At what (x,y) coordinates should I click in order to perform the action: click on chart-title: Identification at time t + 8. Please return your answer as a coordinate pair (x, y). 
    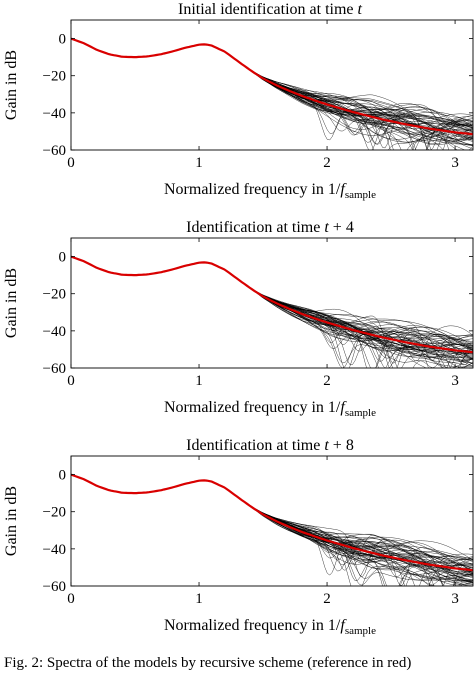
    Looking at the image, I should click on (270, 445).